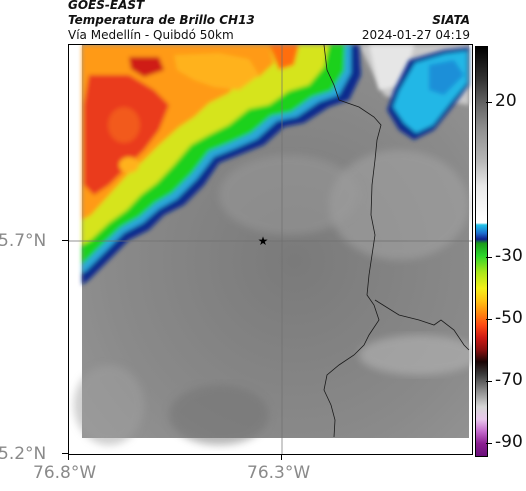  I want to click on colorbar-label: -30, so click(509, 256).